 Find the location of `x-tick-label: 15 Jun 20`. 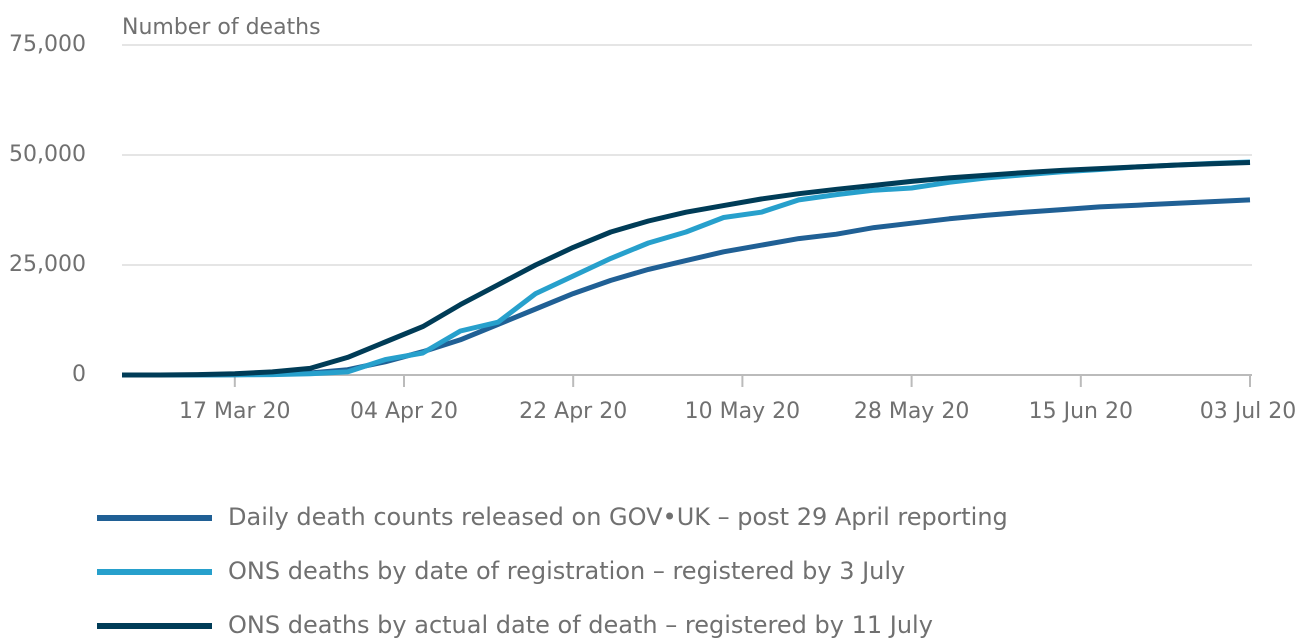

x-tick-label: 15 Jun 20 is located at coordinates (1081, 411).